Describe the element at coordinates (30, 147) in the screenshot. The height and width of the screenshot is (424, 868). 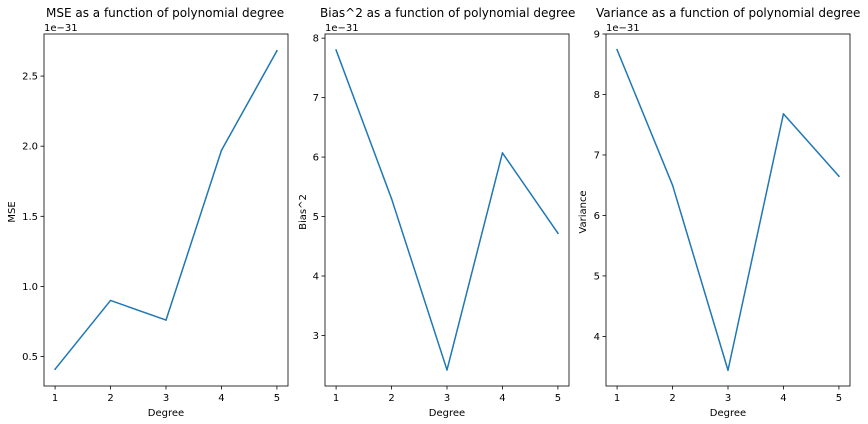
I see `y-tick-label: 2.0` at that location.